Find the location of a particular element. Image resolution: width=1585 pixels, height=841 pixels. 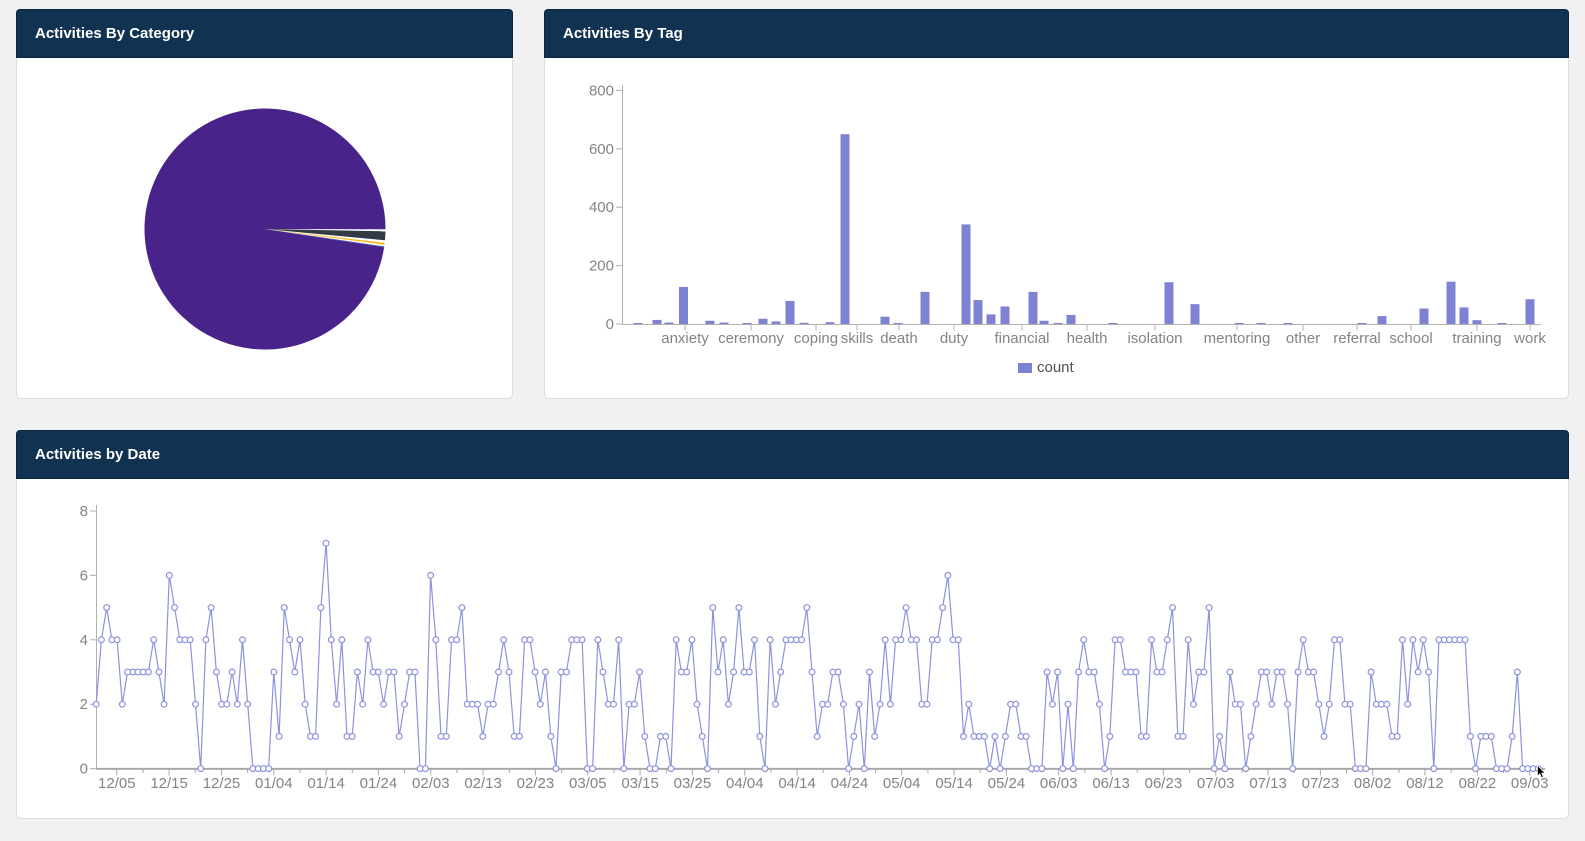

svg-text: 02/13 is located at coordinates (483, 783).